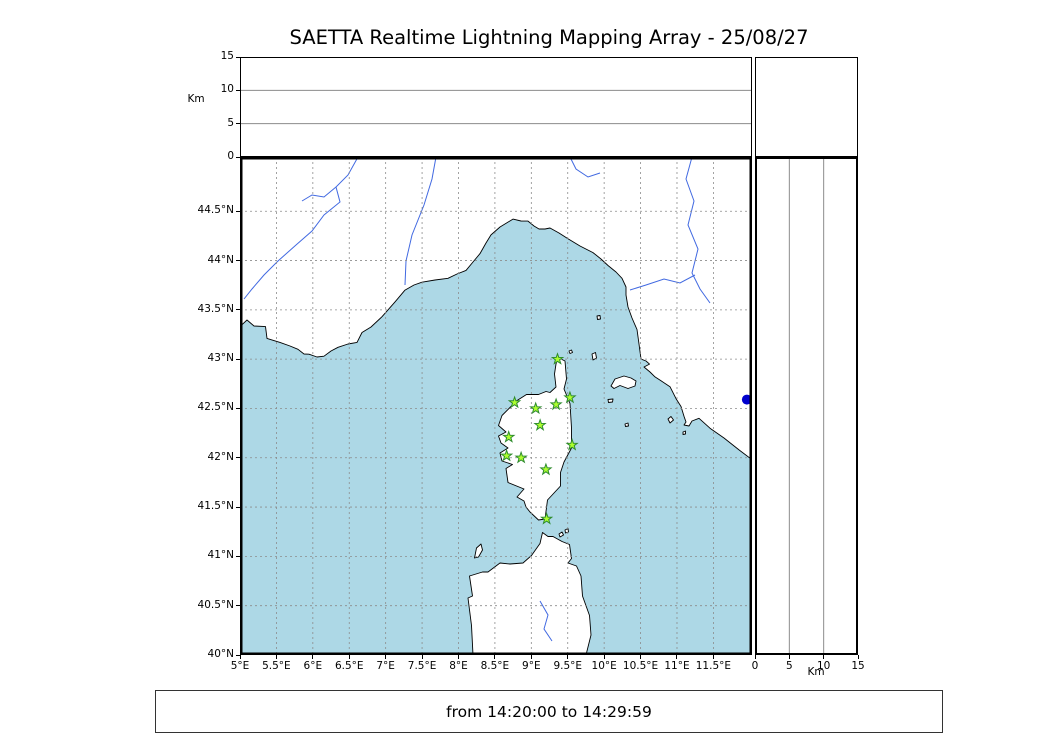  Describe the element at coordinates (531, 666) in the screenshot. I see `lon-tick-label: 9°E` at that location.